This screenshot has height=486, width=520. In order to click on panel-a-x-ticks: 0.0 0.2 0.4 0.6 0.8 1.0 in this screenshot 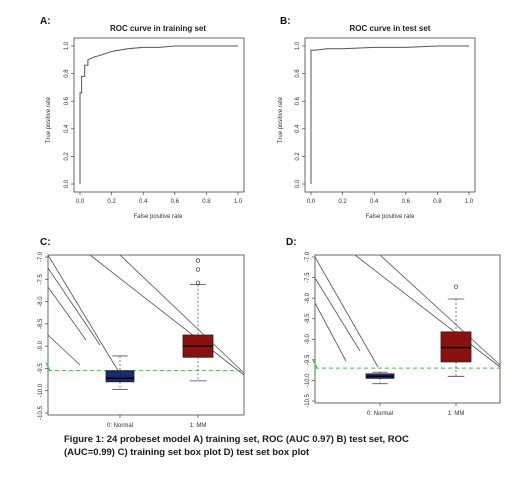, I will do `click(159, 198)`.